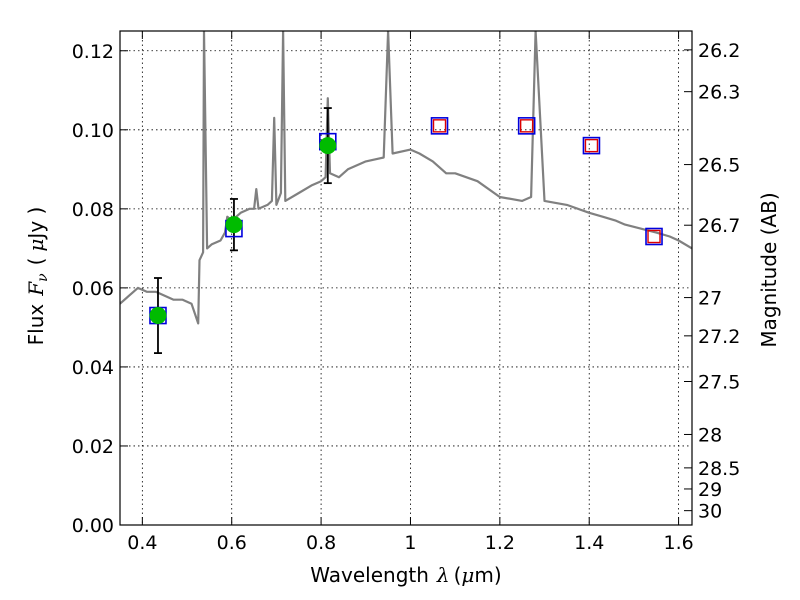  Describe the element at coordinates (769, 269) in the screenshot. I see `y2-axis-title: Magnitude (AB)` at that location.